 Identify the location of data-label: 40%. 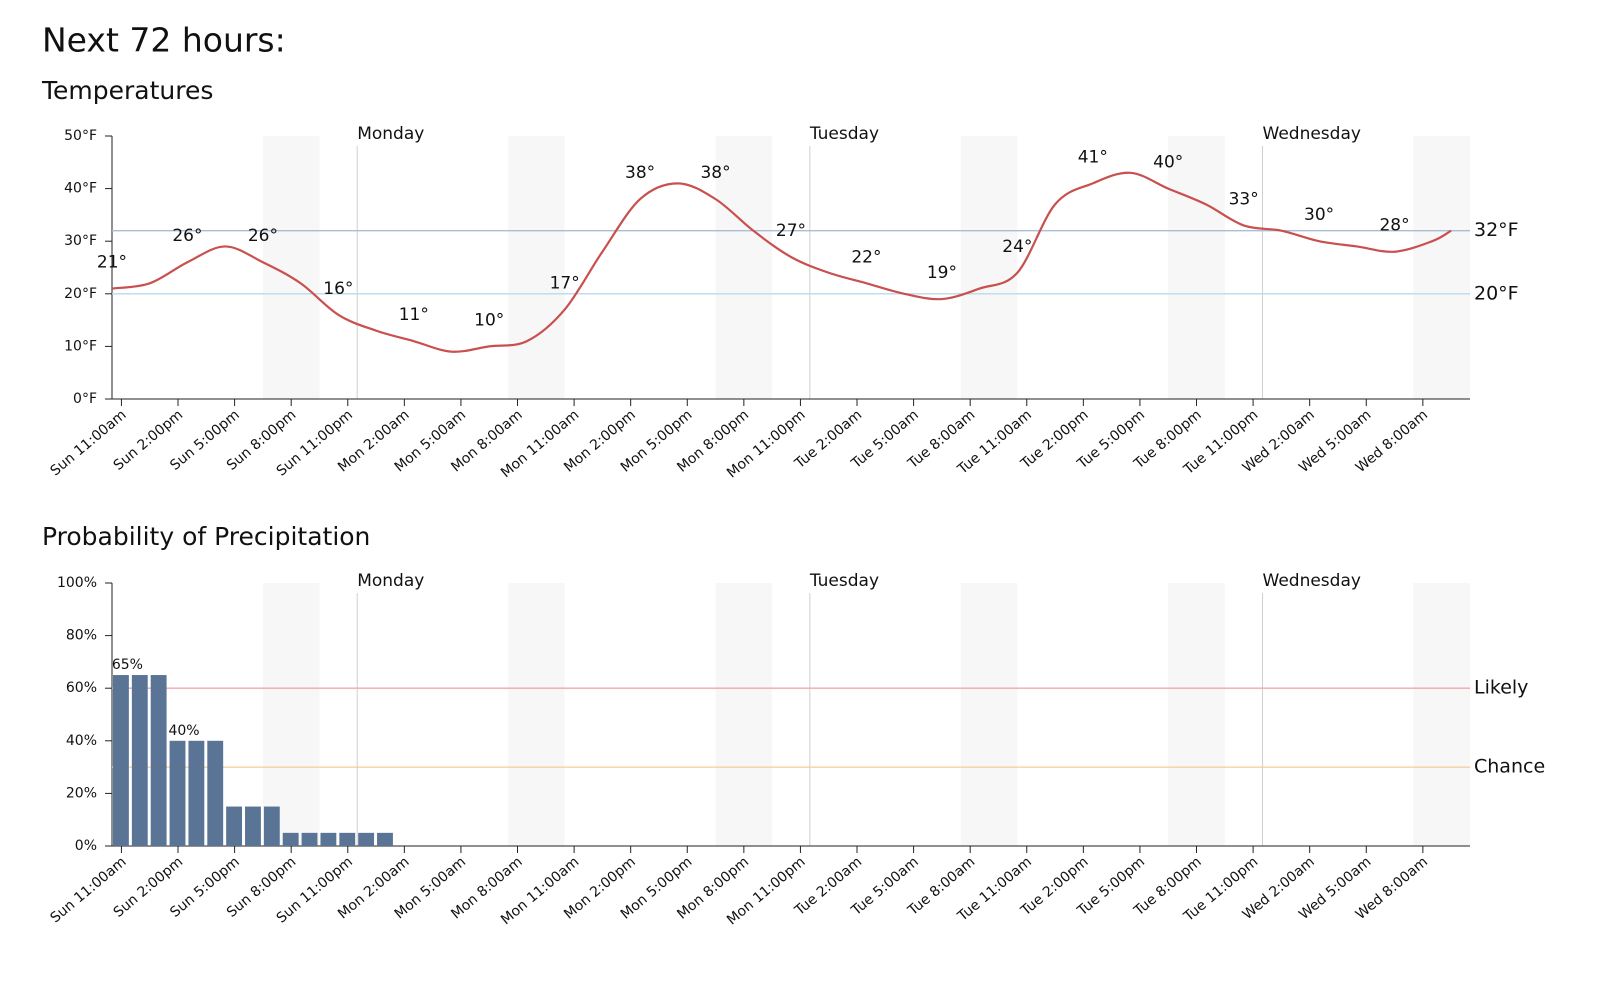
(183, 731).